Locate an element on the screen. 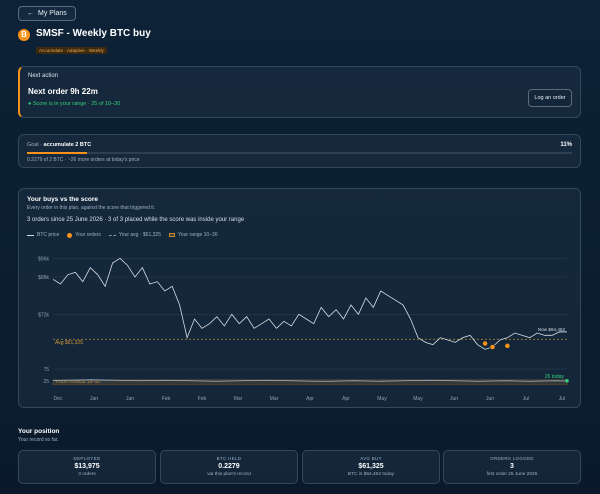  x-tick-label: Dec is located at coordinates (58, 399).